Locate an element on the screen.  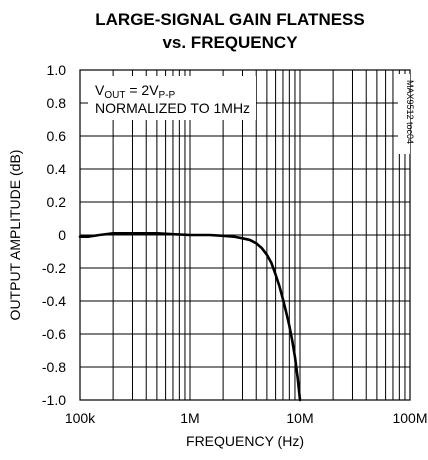
y-tick-label: -0.6 is located at coordinates (54, 334).